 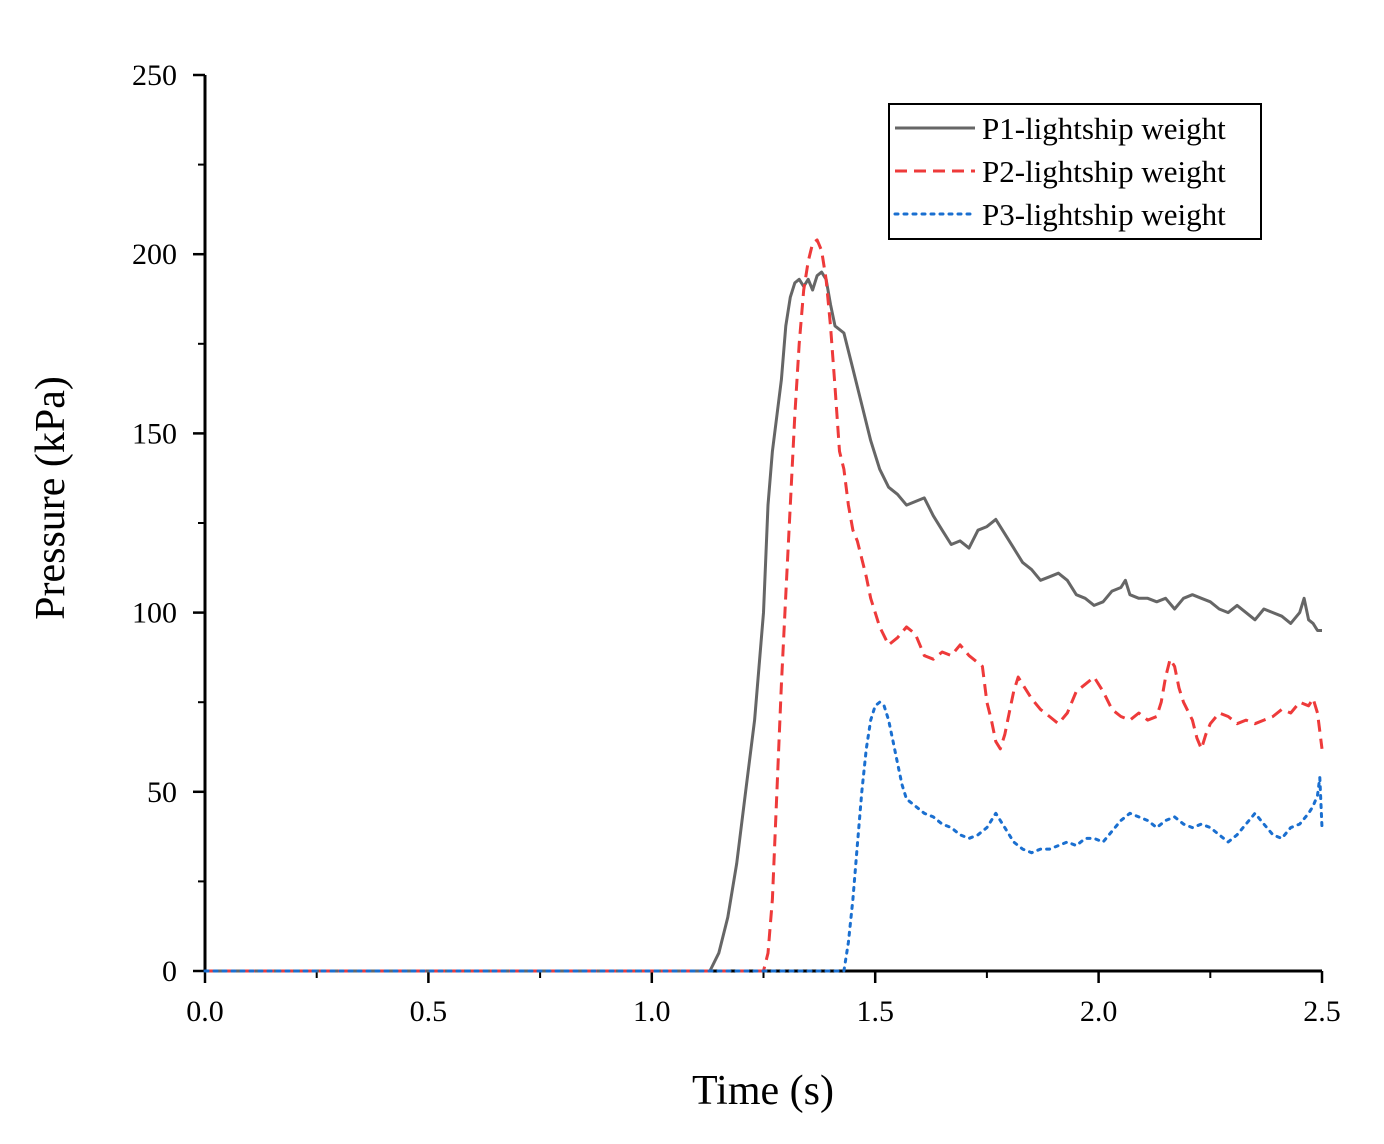 What do you see at coordinates (875, 1011) in the screenshot?
I see `x-tick-label: 1.5` at bounding box center [875, 1011].